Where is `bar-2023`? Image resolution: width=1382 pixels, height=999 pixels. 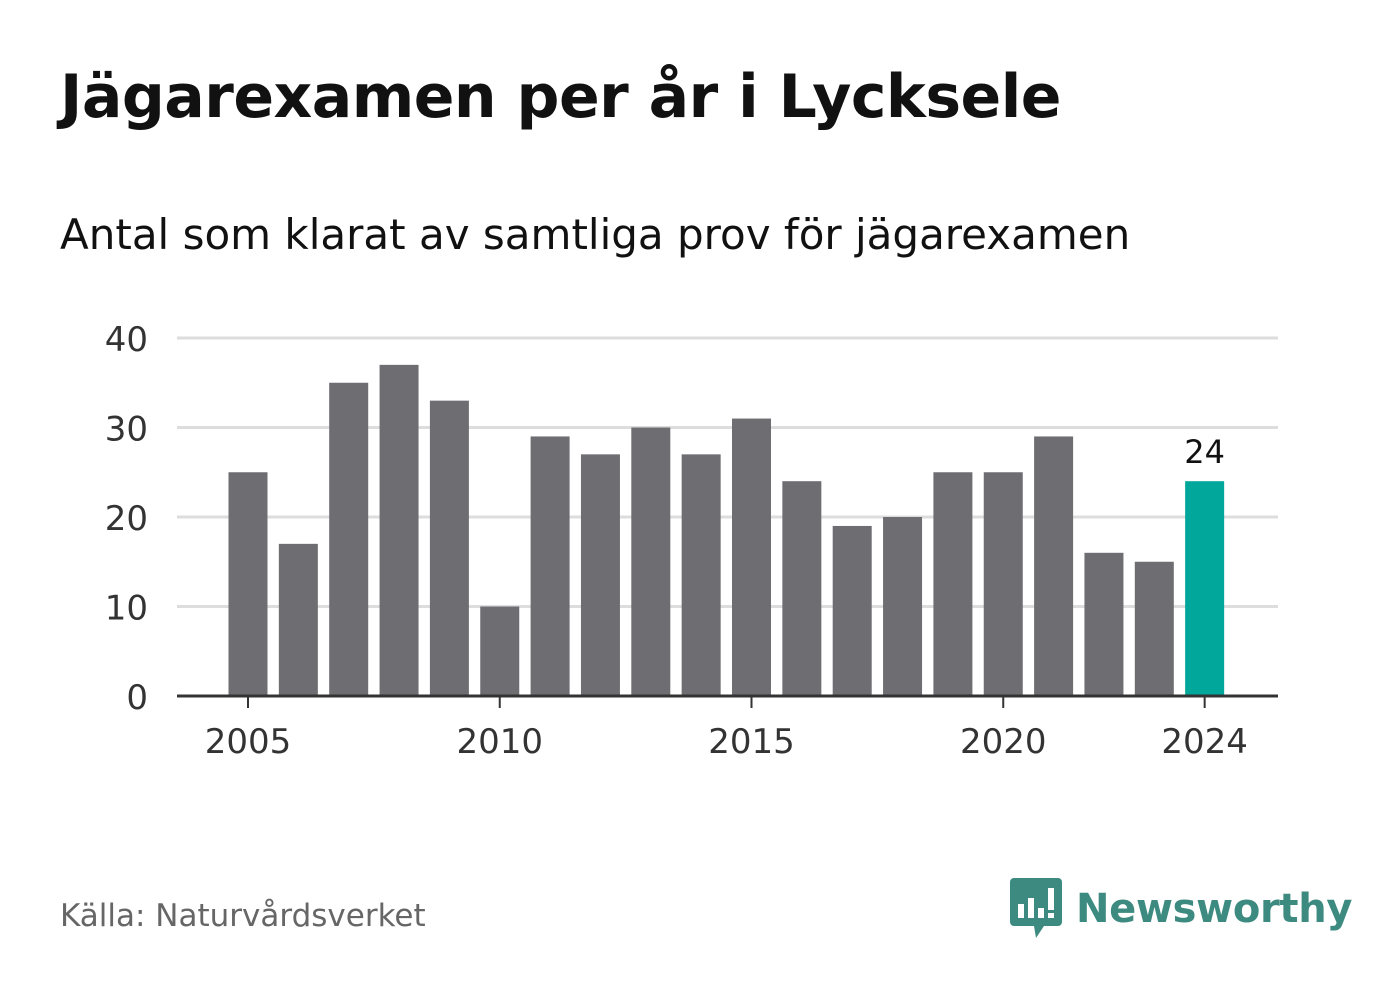 bar-2023 is located at coordinates (1154, 628).